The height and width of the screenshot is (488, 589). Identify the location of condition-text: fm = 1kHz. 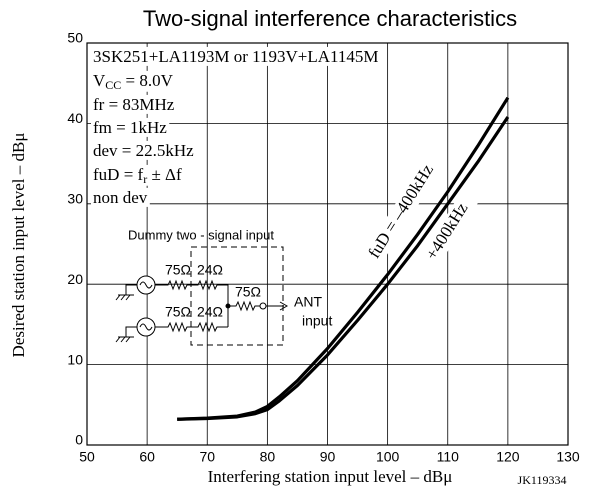
(130, 127).